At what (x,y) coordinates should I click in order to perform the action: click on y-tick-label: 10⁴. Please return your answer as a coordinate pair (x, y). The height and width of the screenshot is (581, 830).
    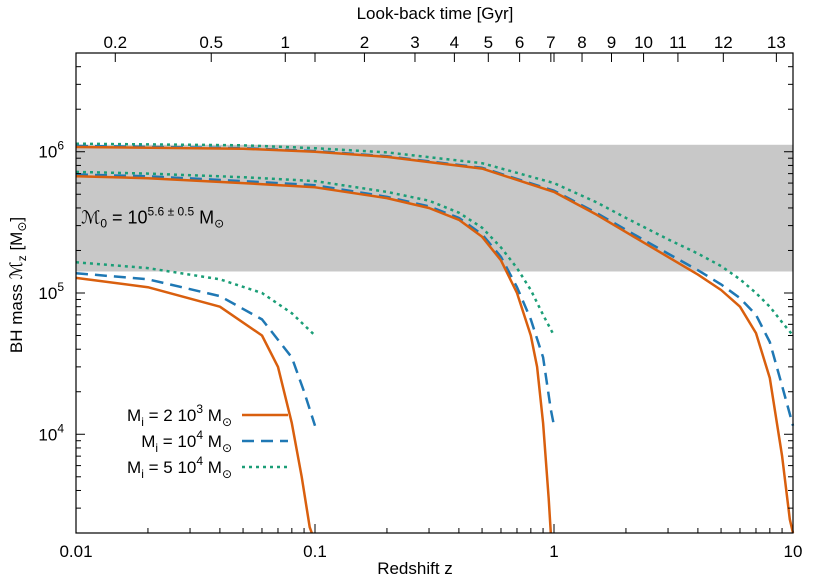
    Looking at the image, I should click on (51, 432).